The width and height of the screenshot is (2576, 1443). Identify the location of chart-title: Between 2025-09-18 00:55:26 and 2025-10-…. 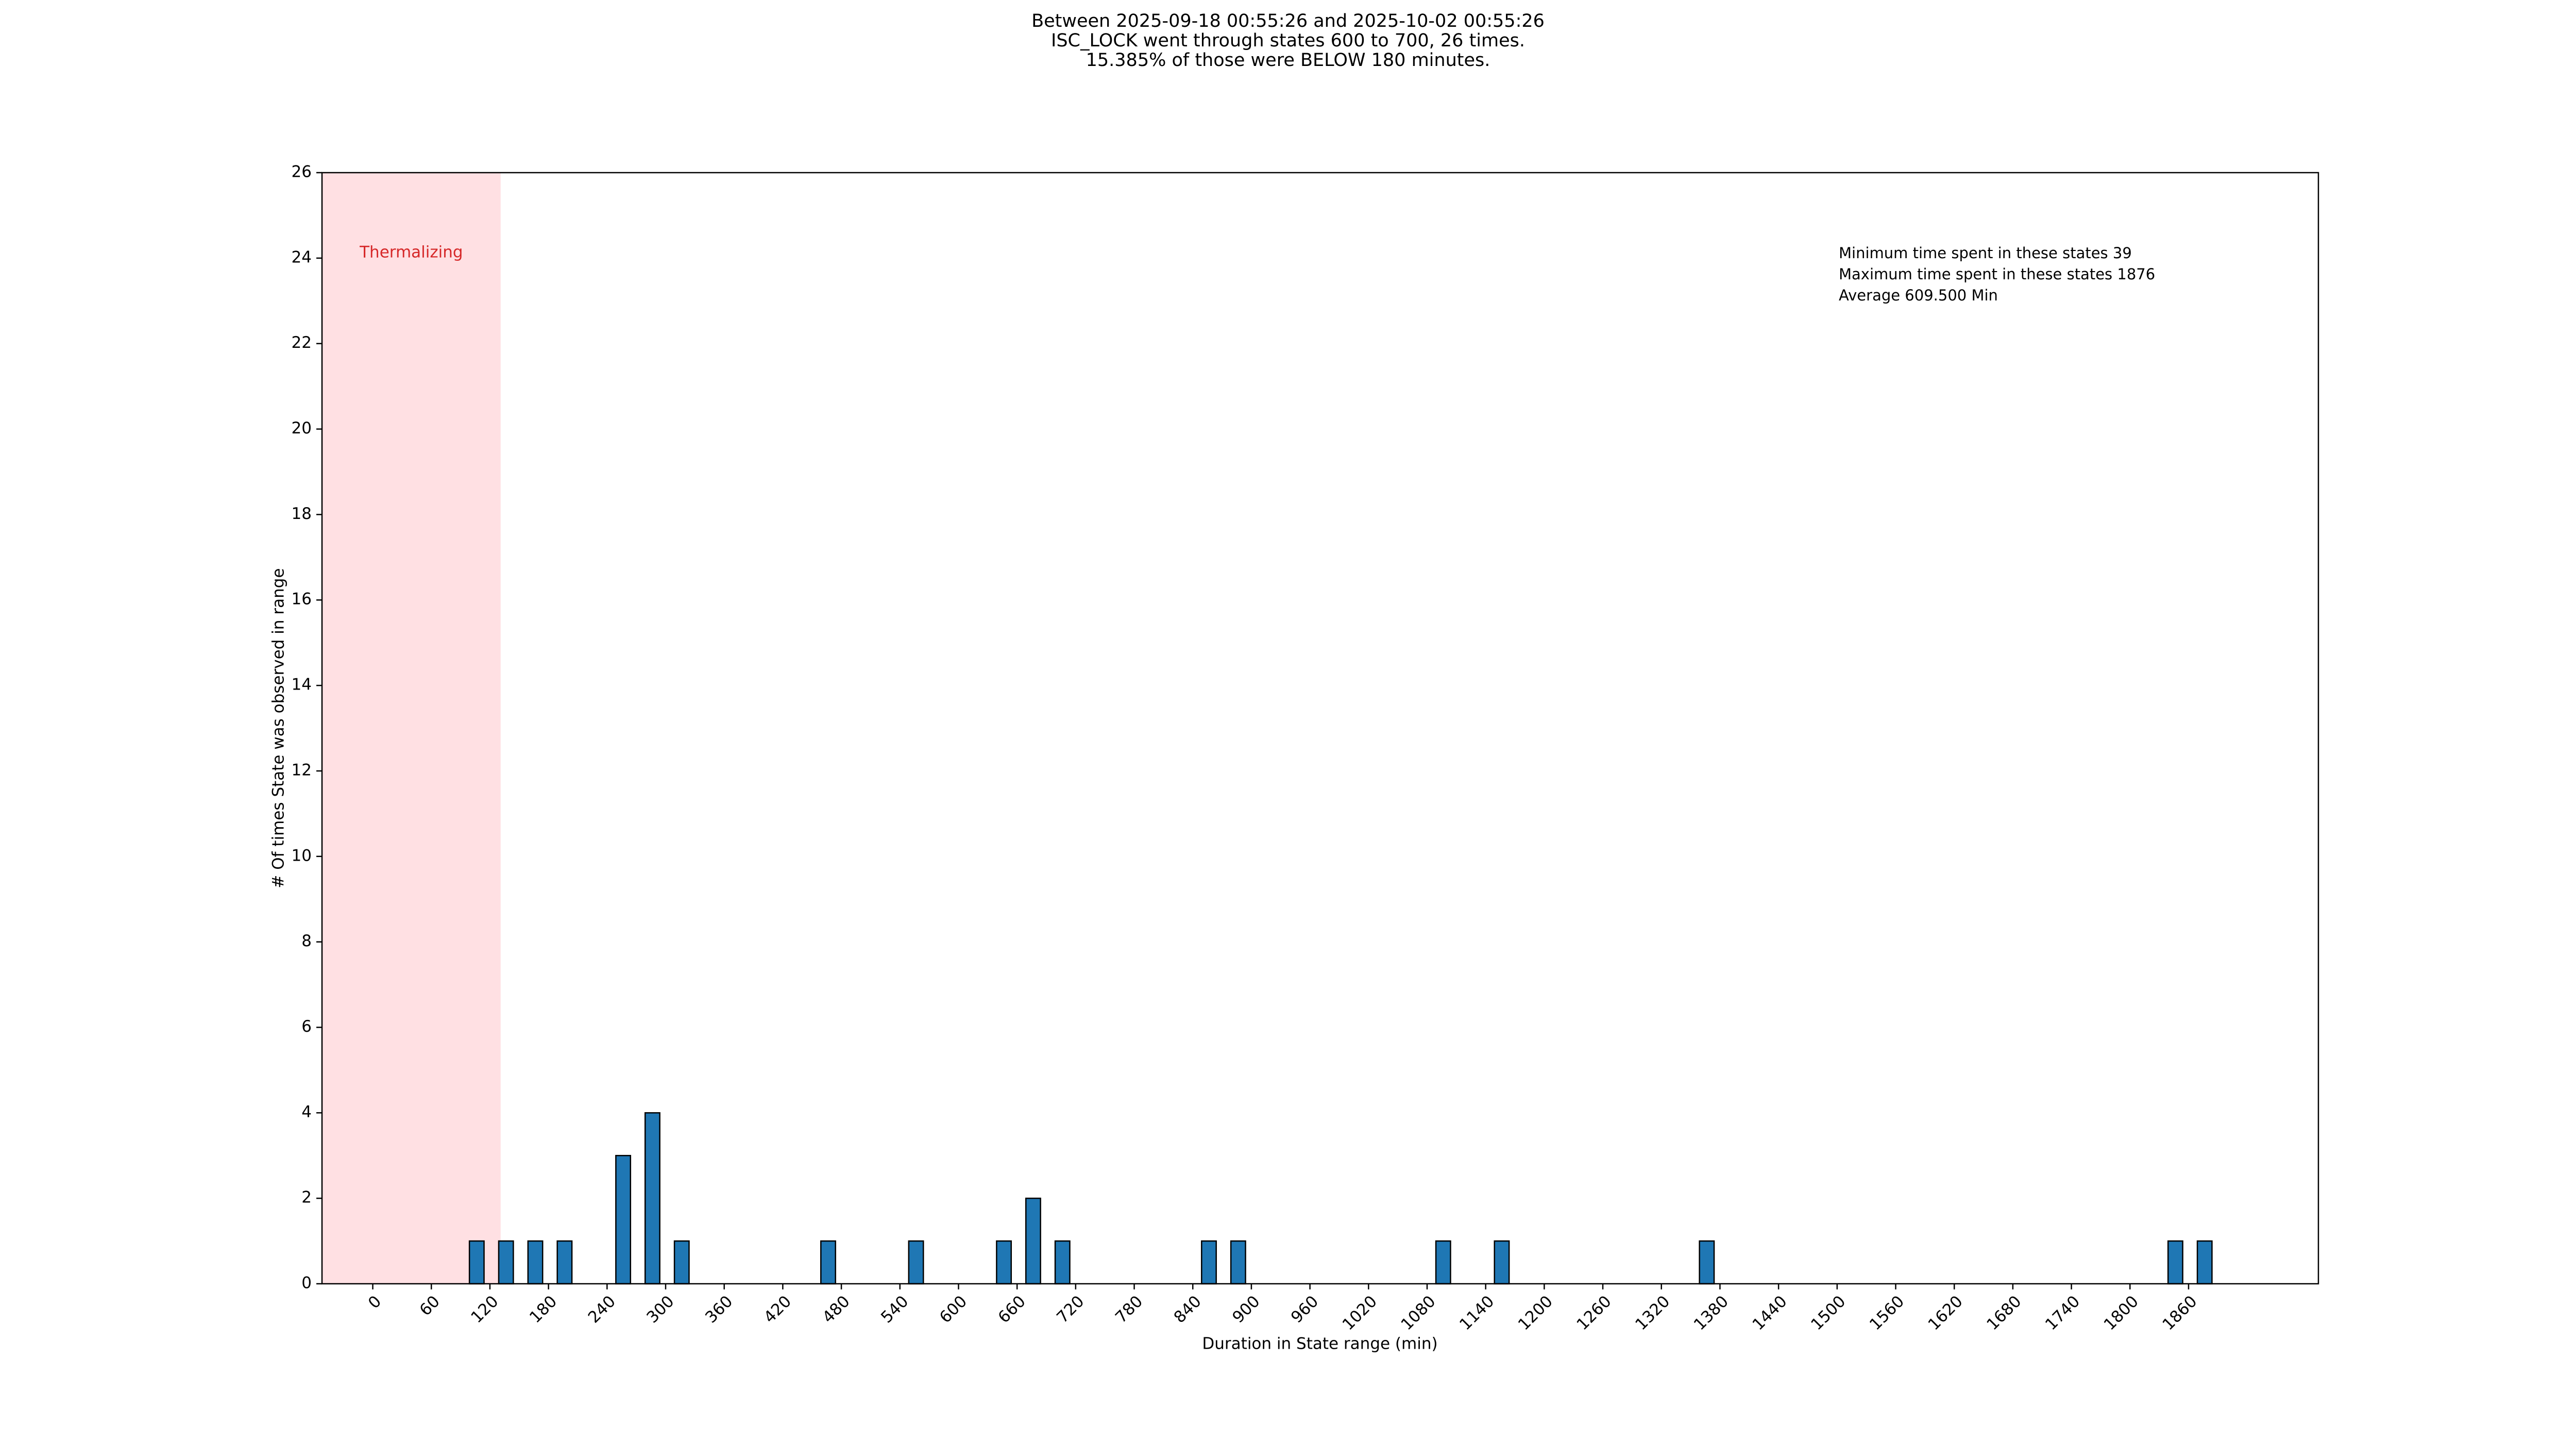
(1288, 21).